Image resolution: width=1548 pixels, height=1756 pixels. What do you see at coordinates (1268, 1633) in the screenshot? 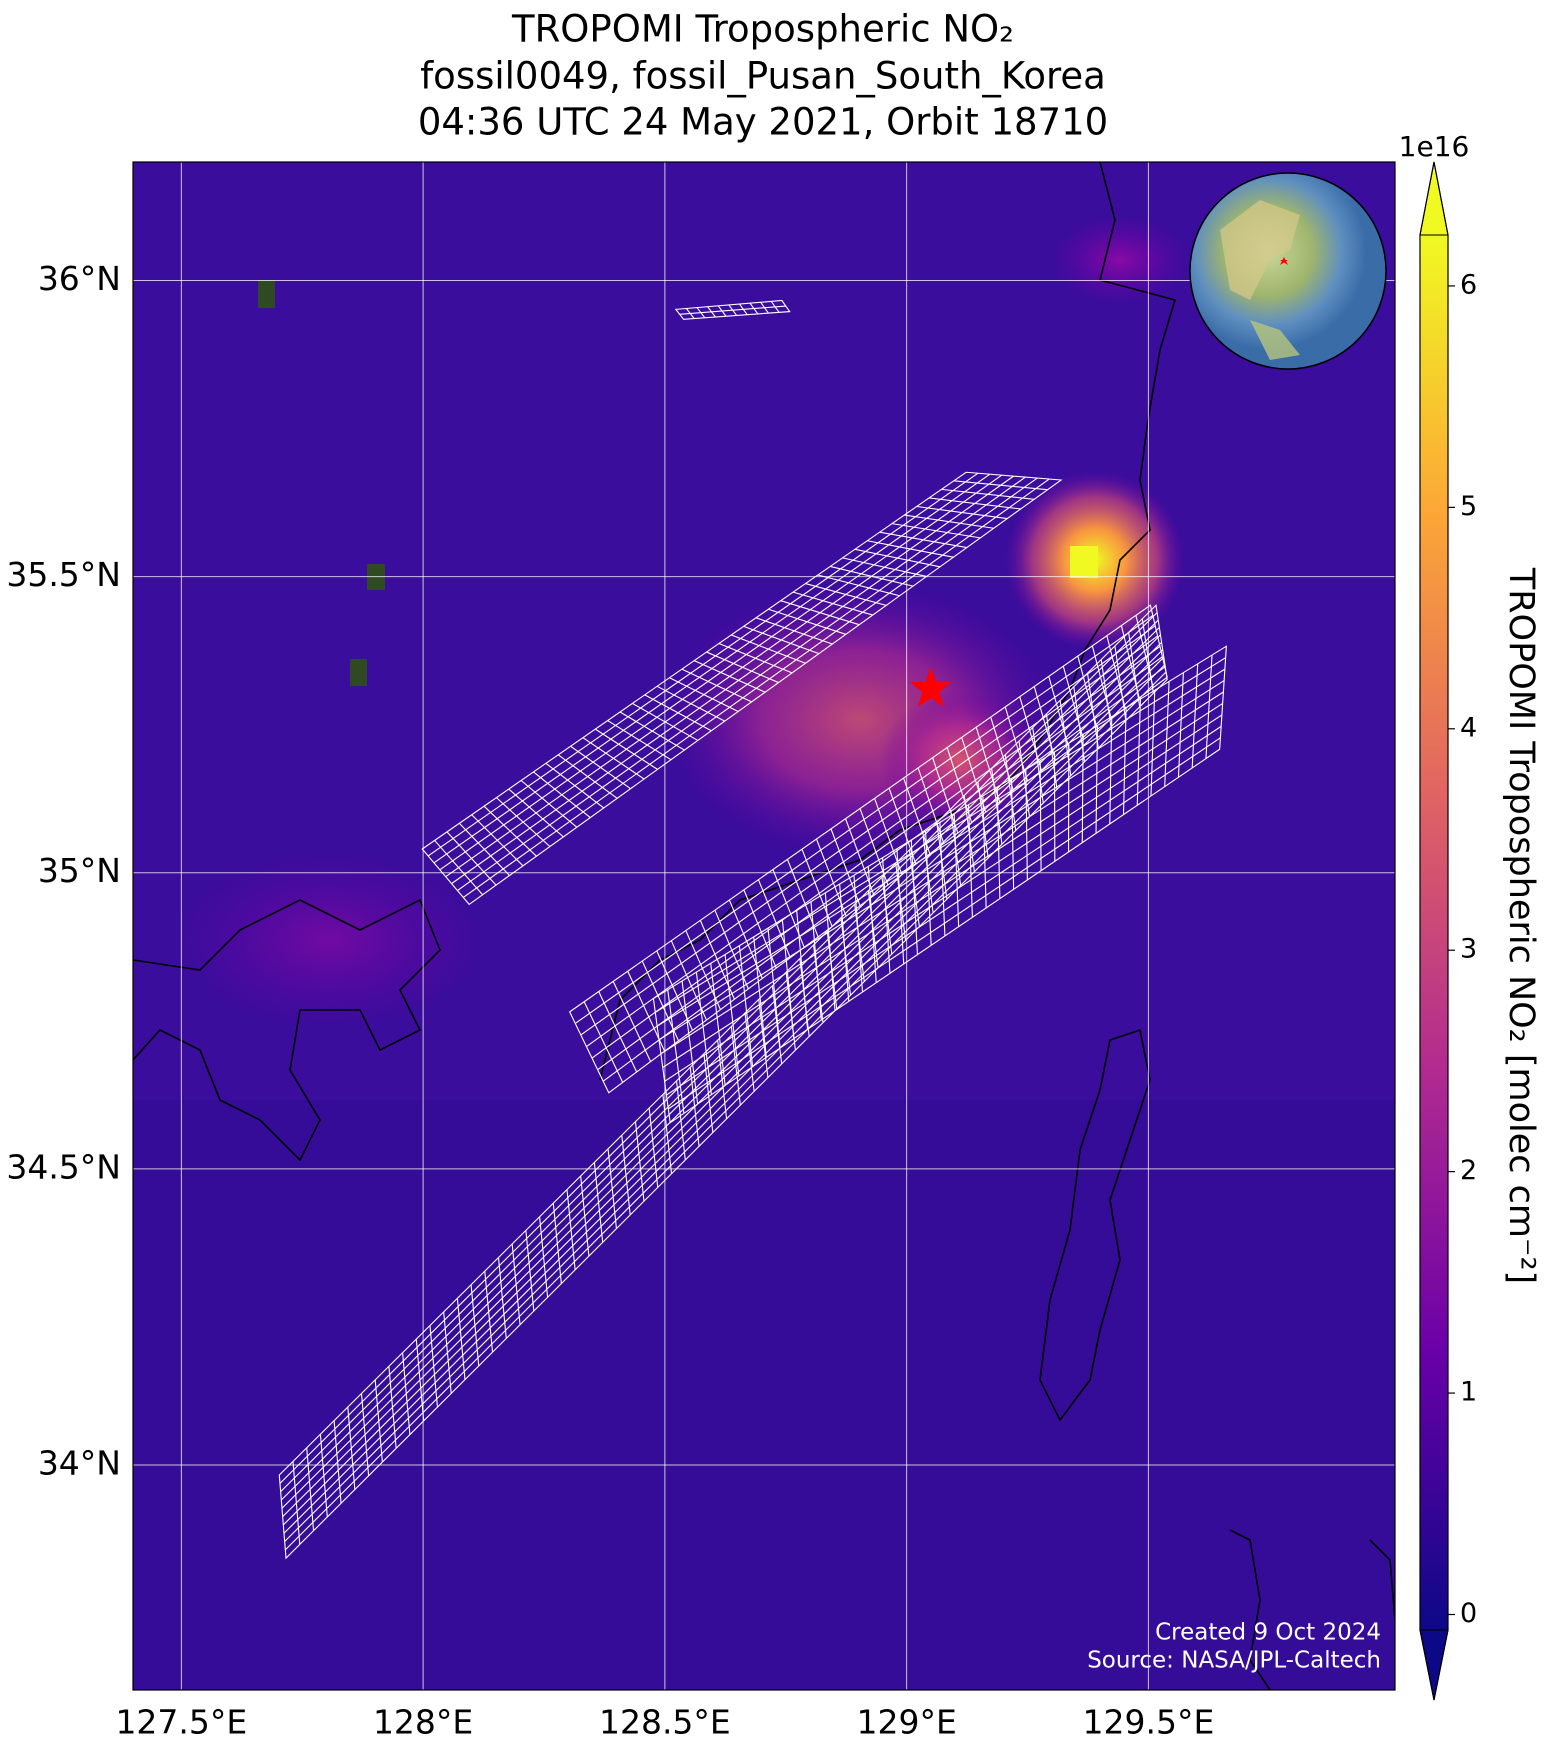
I see `annotation: Created 9 Oct 2024` at bounding box center [1268, 1633].